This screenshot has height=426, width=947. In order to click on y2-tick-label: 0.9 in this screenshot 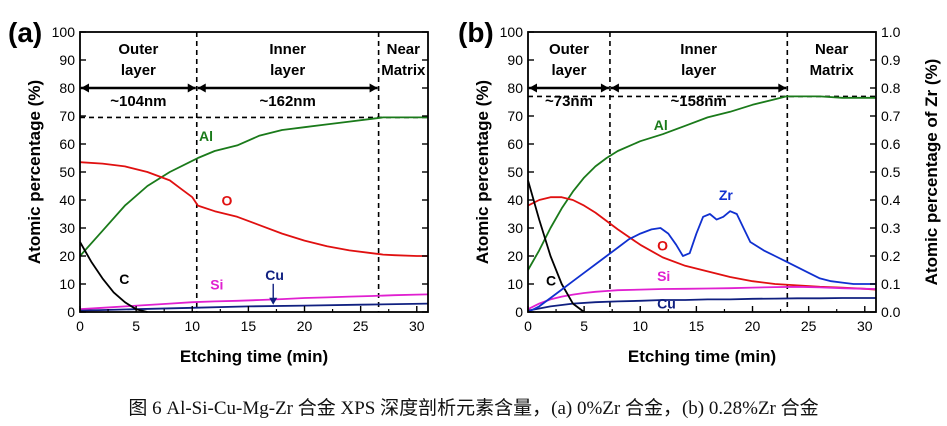, I will do `click(891, 60)`.